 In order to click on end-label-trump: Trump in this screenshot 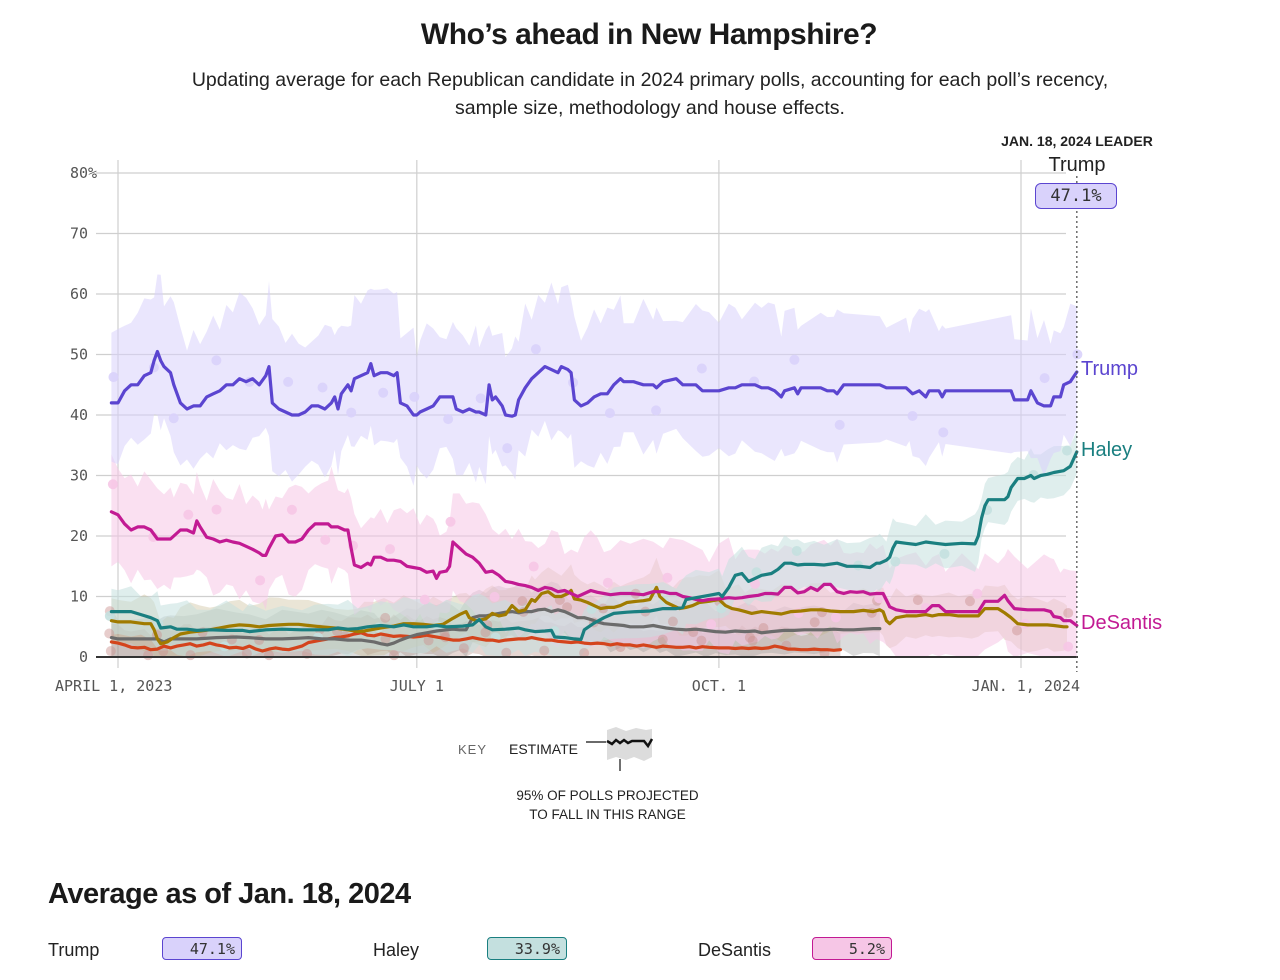, I will do `click(1110, 369)`.